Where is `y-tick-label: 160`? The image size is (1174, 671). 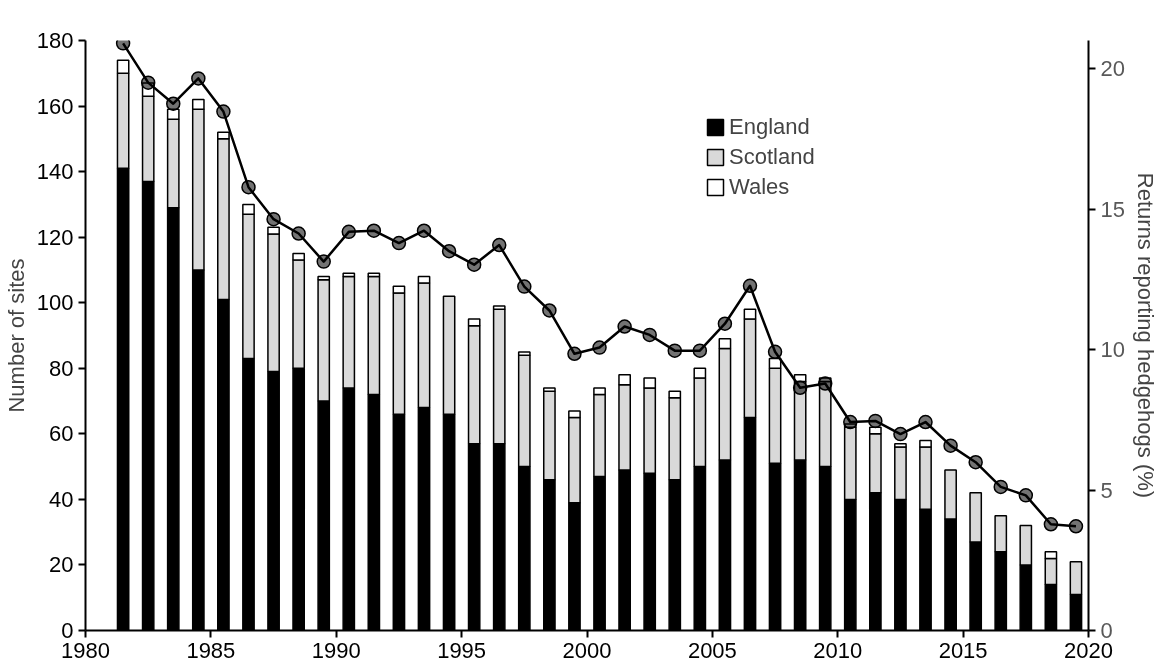
y-tick-label: 160 is located at coordinates (55, 106).